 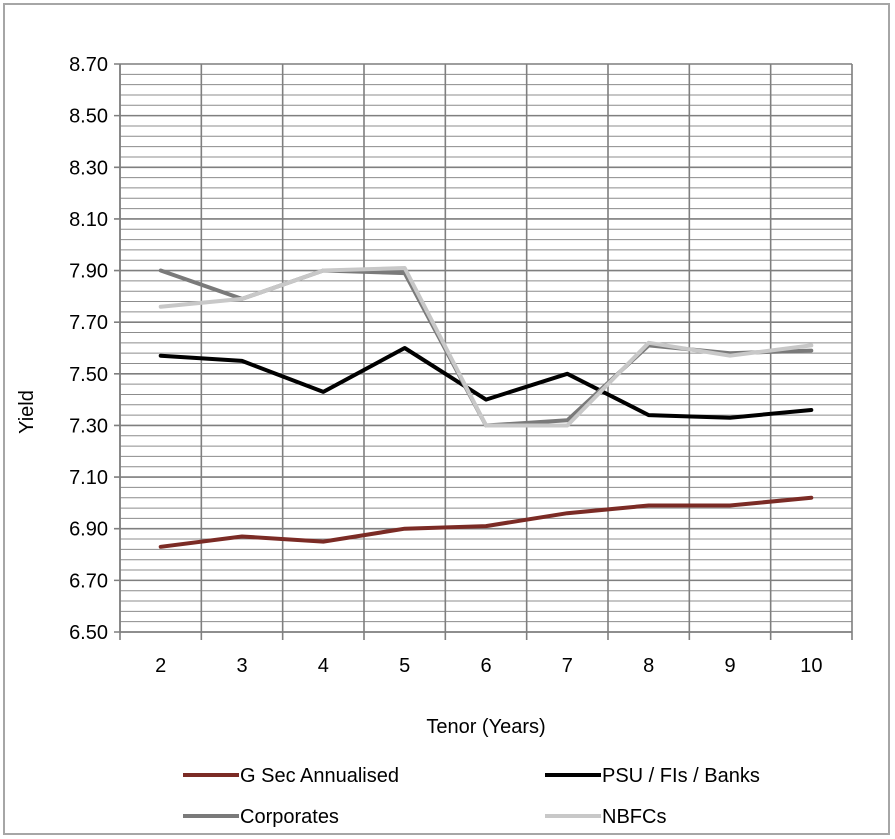 What do you see at coordinates (88, 633) in the screenshot?
I see `y-tick-label: 6.50` at bounding box center [88, 633].